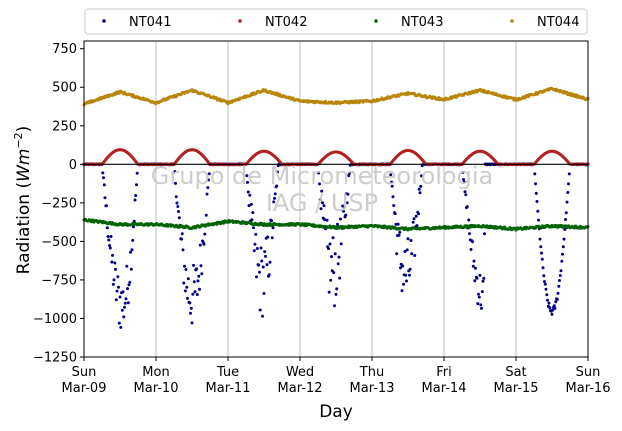 This screenshot has width=622, height=431. I want to click on x-tick-label-day: Wed, so click(300, 372).